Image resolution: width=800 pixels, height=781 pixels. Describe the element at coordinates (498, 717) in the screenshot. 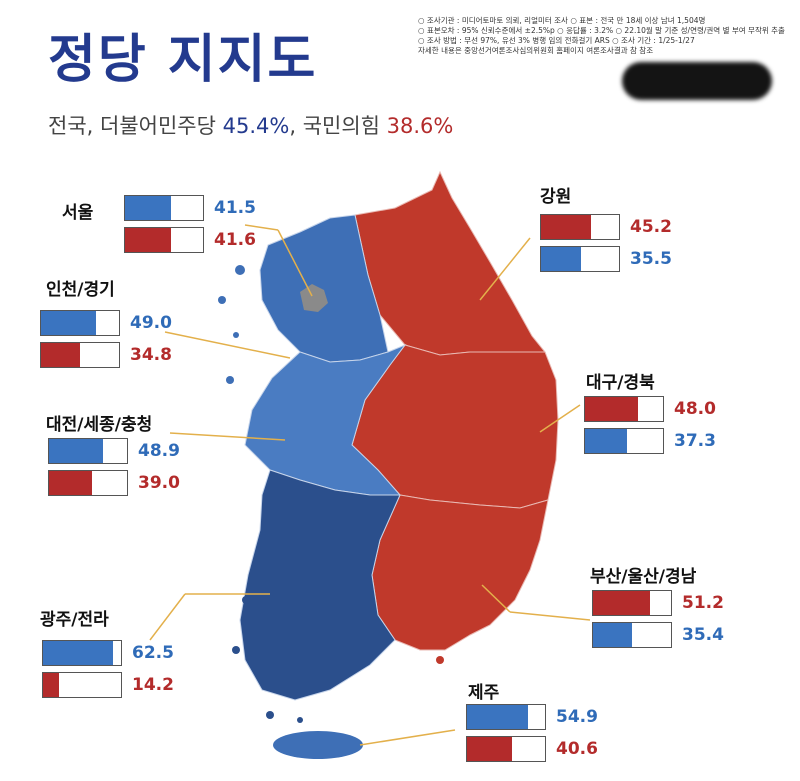

I see `bar-fill-jeju-blue` at that location.